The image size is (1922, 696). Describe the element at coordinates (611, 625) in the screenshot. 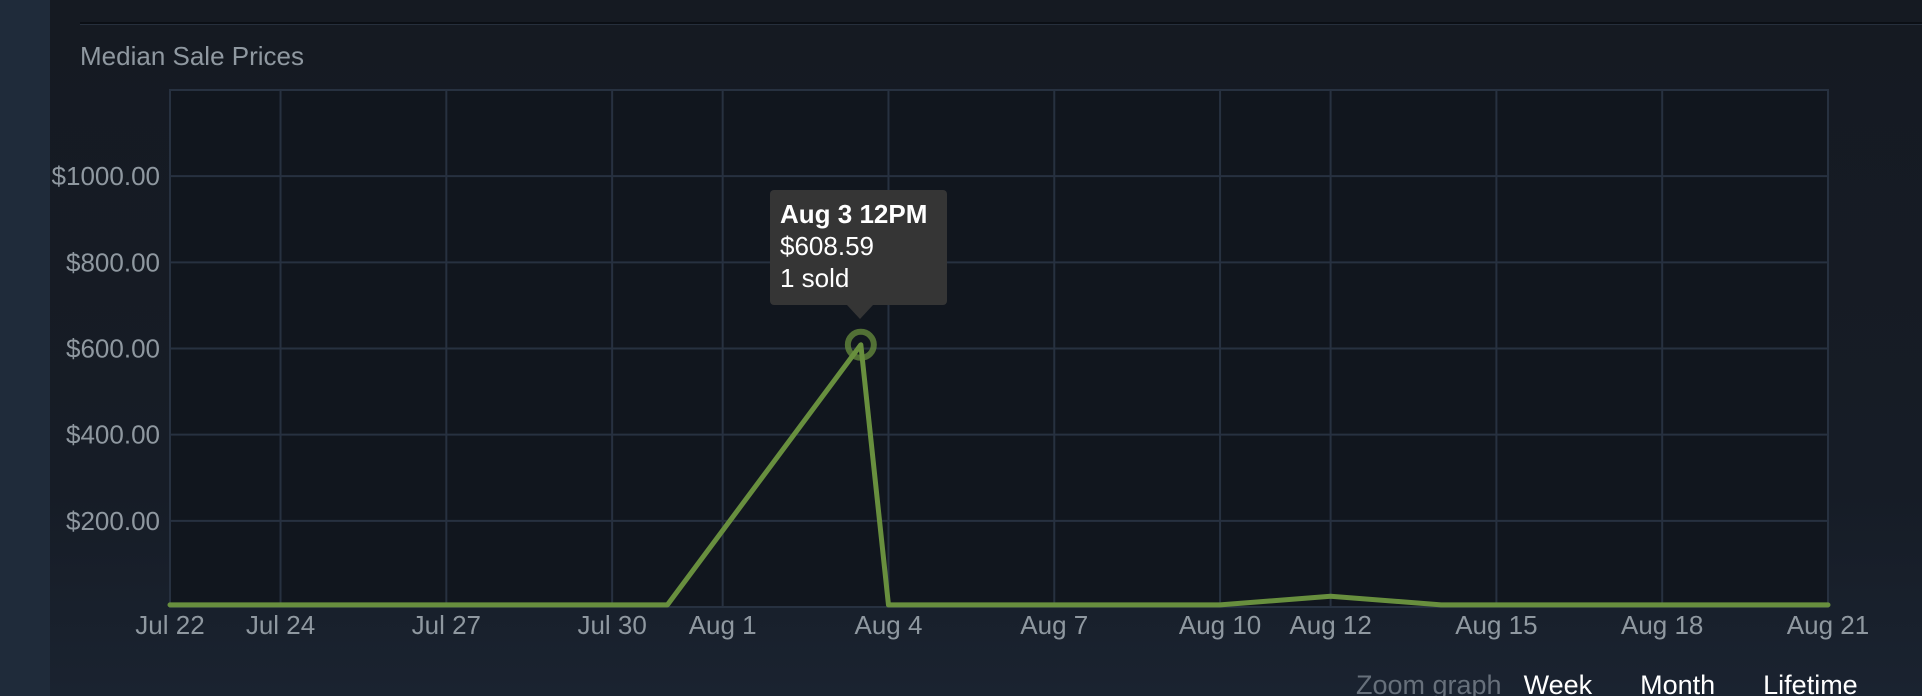

I see `x-tick-label: Jul 30` at that location.